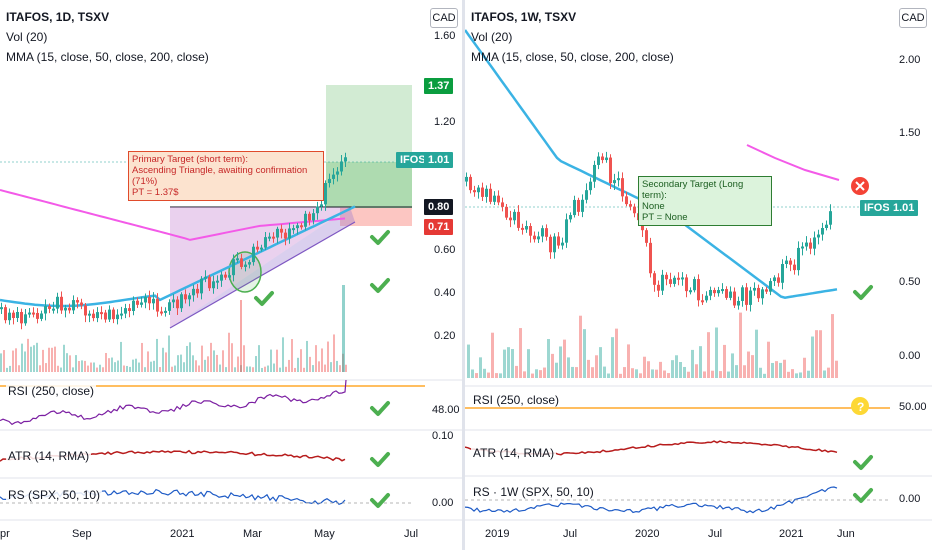 The height and width of the screenshot is (550, 932). Describe the element at coordinates (54, 495) in the screenshot. I see `rs-legend: RS (SPX, 50, 10)` at that location.